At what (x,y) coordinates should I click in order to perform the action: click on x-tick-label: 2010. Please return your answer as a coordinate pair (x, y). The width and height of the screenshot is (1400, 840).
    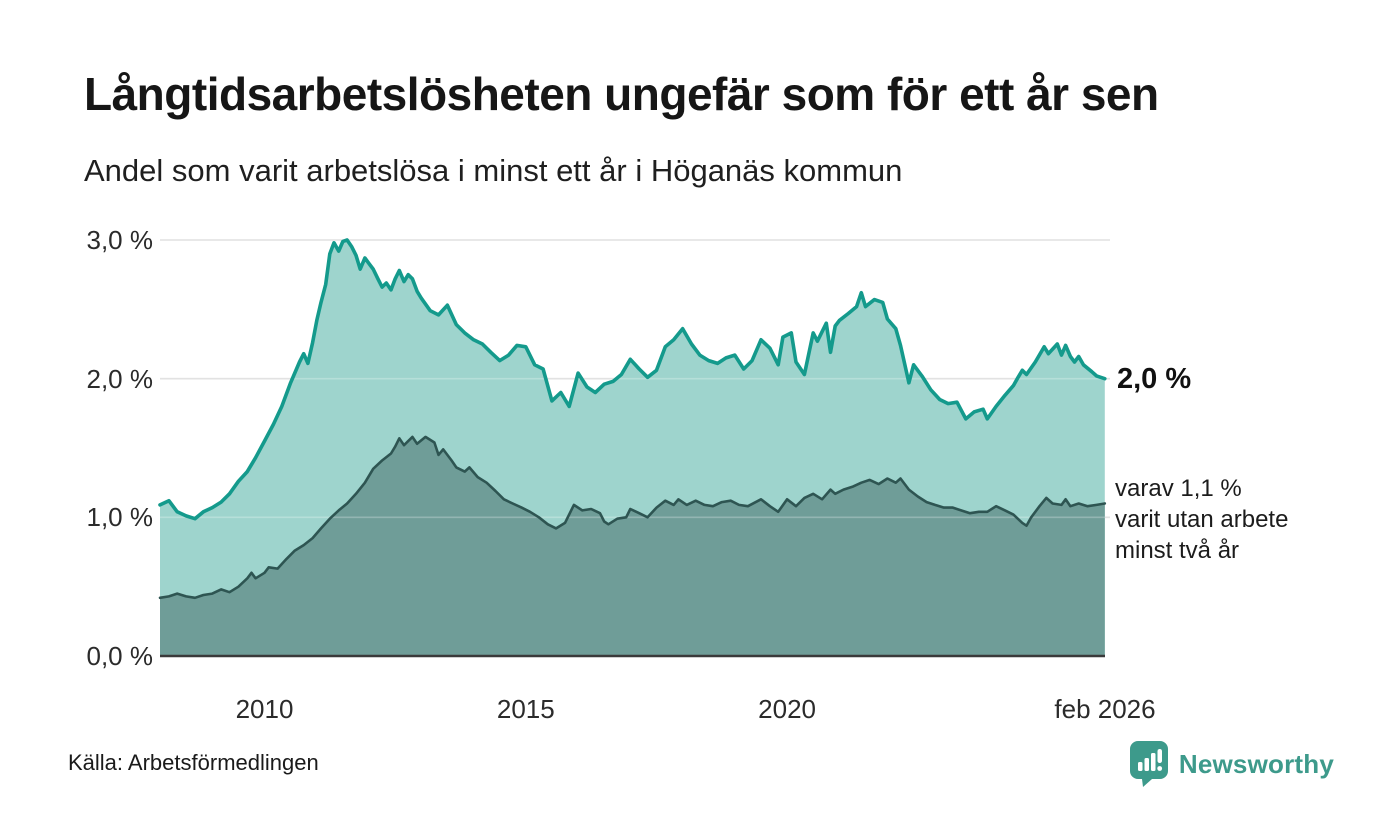
    Looking at the image, I should click on (264, 709).